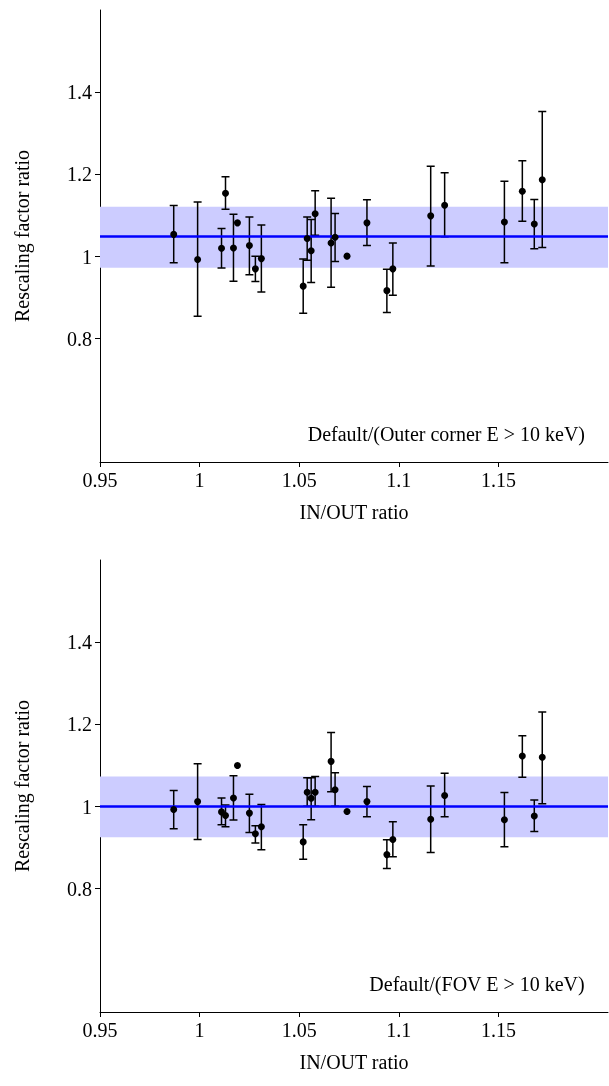 The image size is (609, 1086). What do you see at coordinates (477, 984) in the screenshot?
I see `annotation: Default/(FOV E > 10 keV)` at bounding box center [477, 984].